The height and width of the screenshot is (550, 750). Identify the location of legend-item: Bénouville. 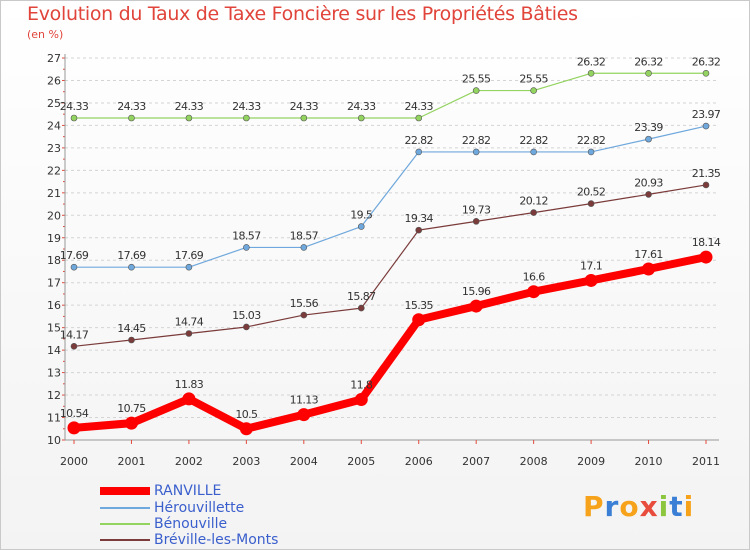
(163, 524).